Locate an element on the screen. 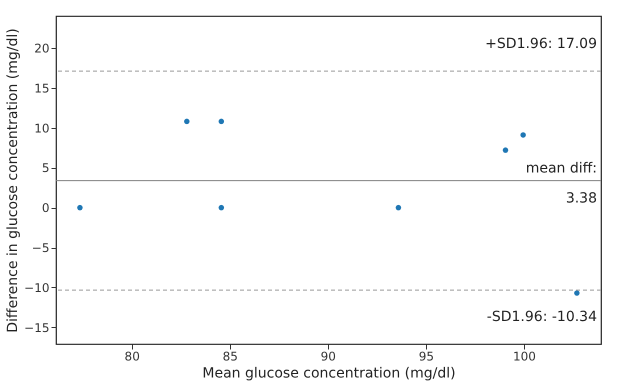 This screenshot has height=390, width=619. y-tick-label: 5 is located at coordinates (46, 168).